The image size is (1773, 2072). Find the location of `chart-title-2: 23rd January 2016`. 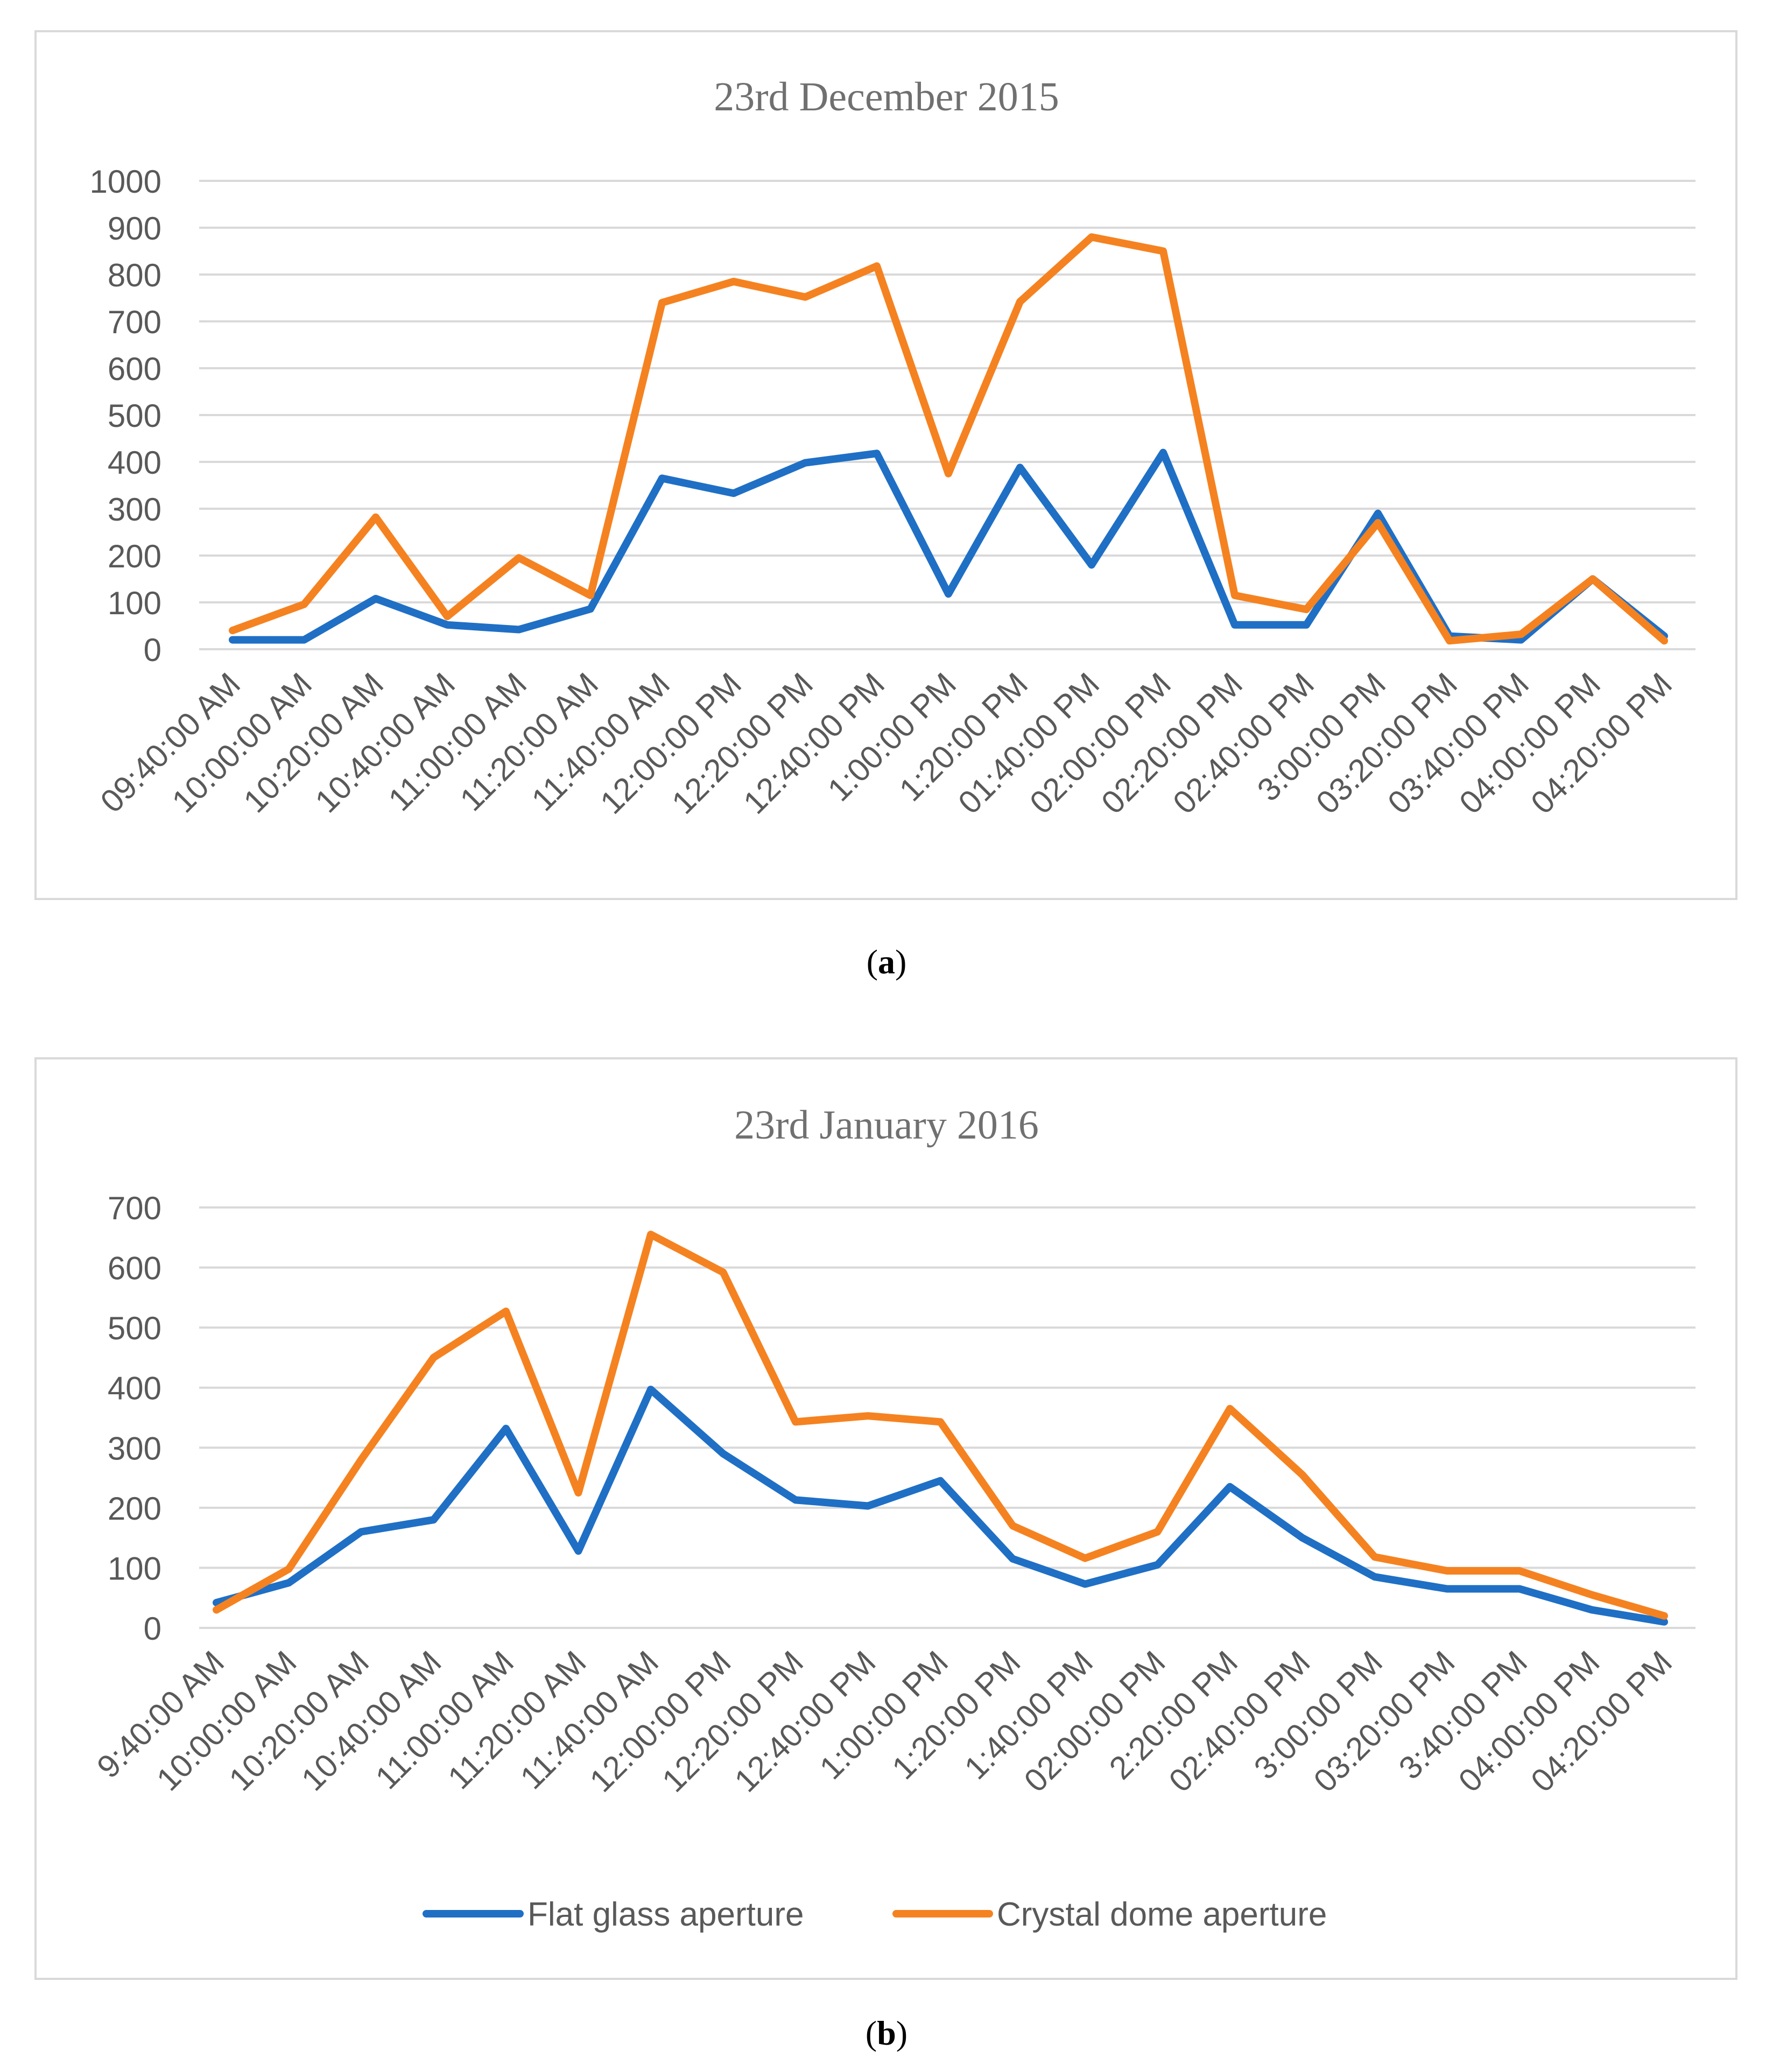

chart-title-2: 23rd January 2016 is located at coordinates (887, 1125).